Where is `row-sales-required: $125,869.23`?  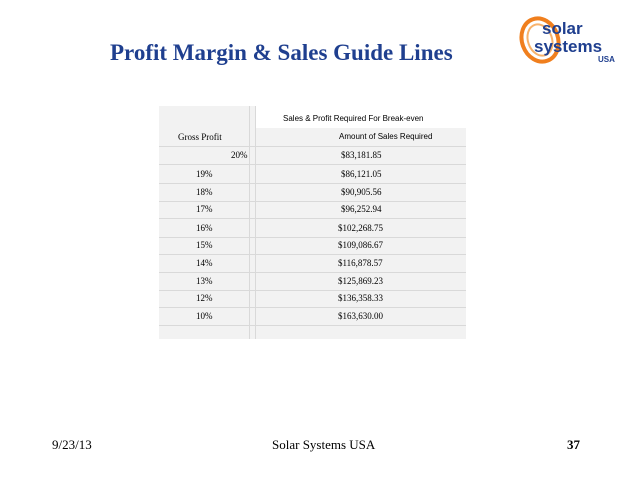 row-sales-required: $125,869.23 is located at coordinates (360, 281).